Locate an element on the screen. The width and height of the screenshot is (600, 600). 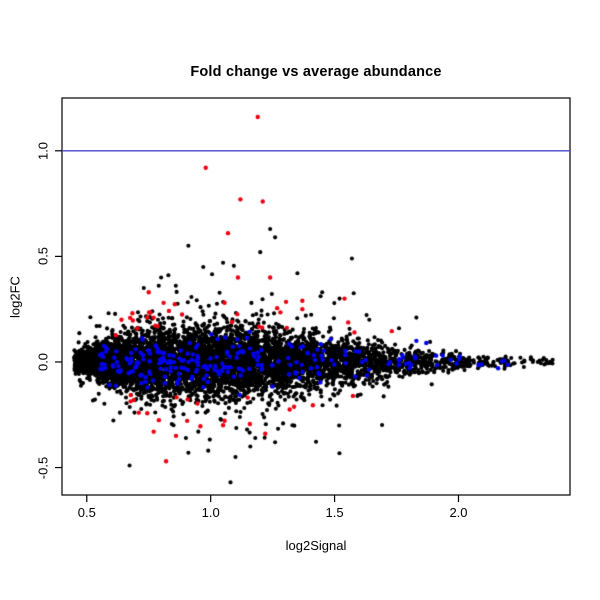
x-tick-label: 0.5 is located at coordinates (86, 512).